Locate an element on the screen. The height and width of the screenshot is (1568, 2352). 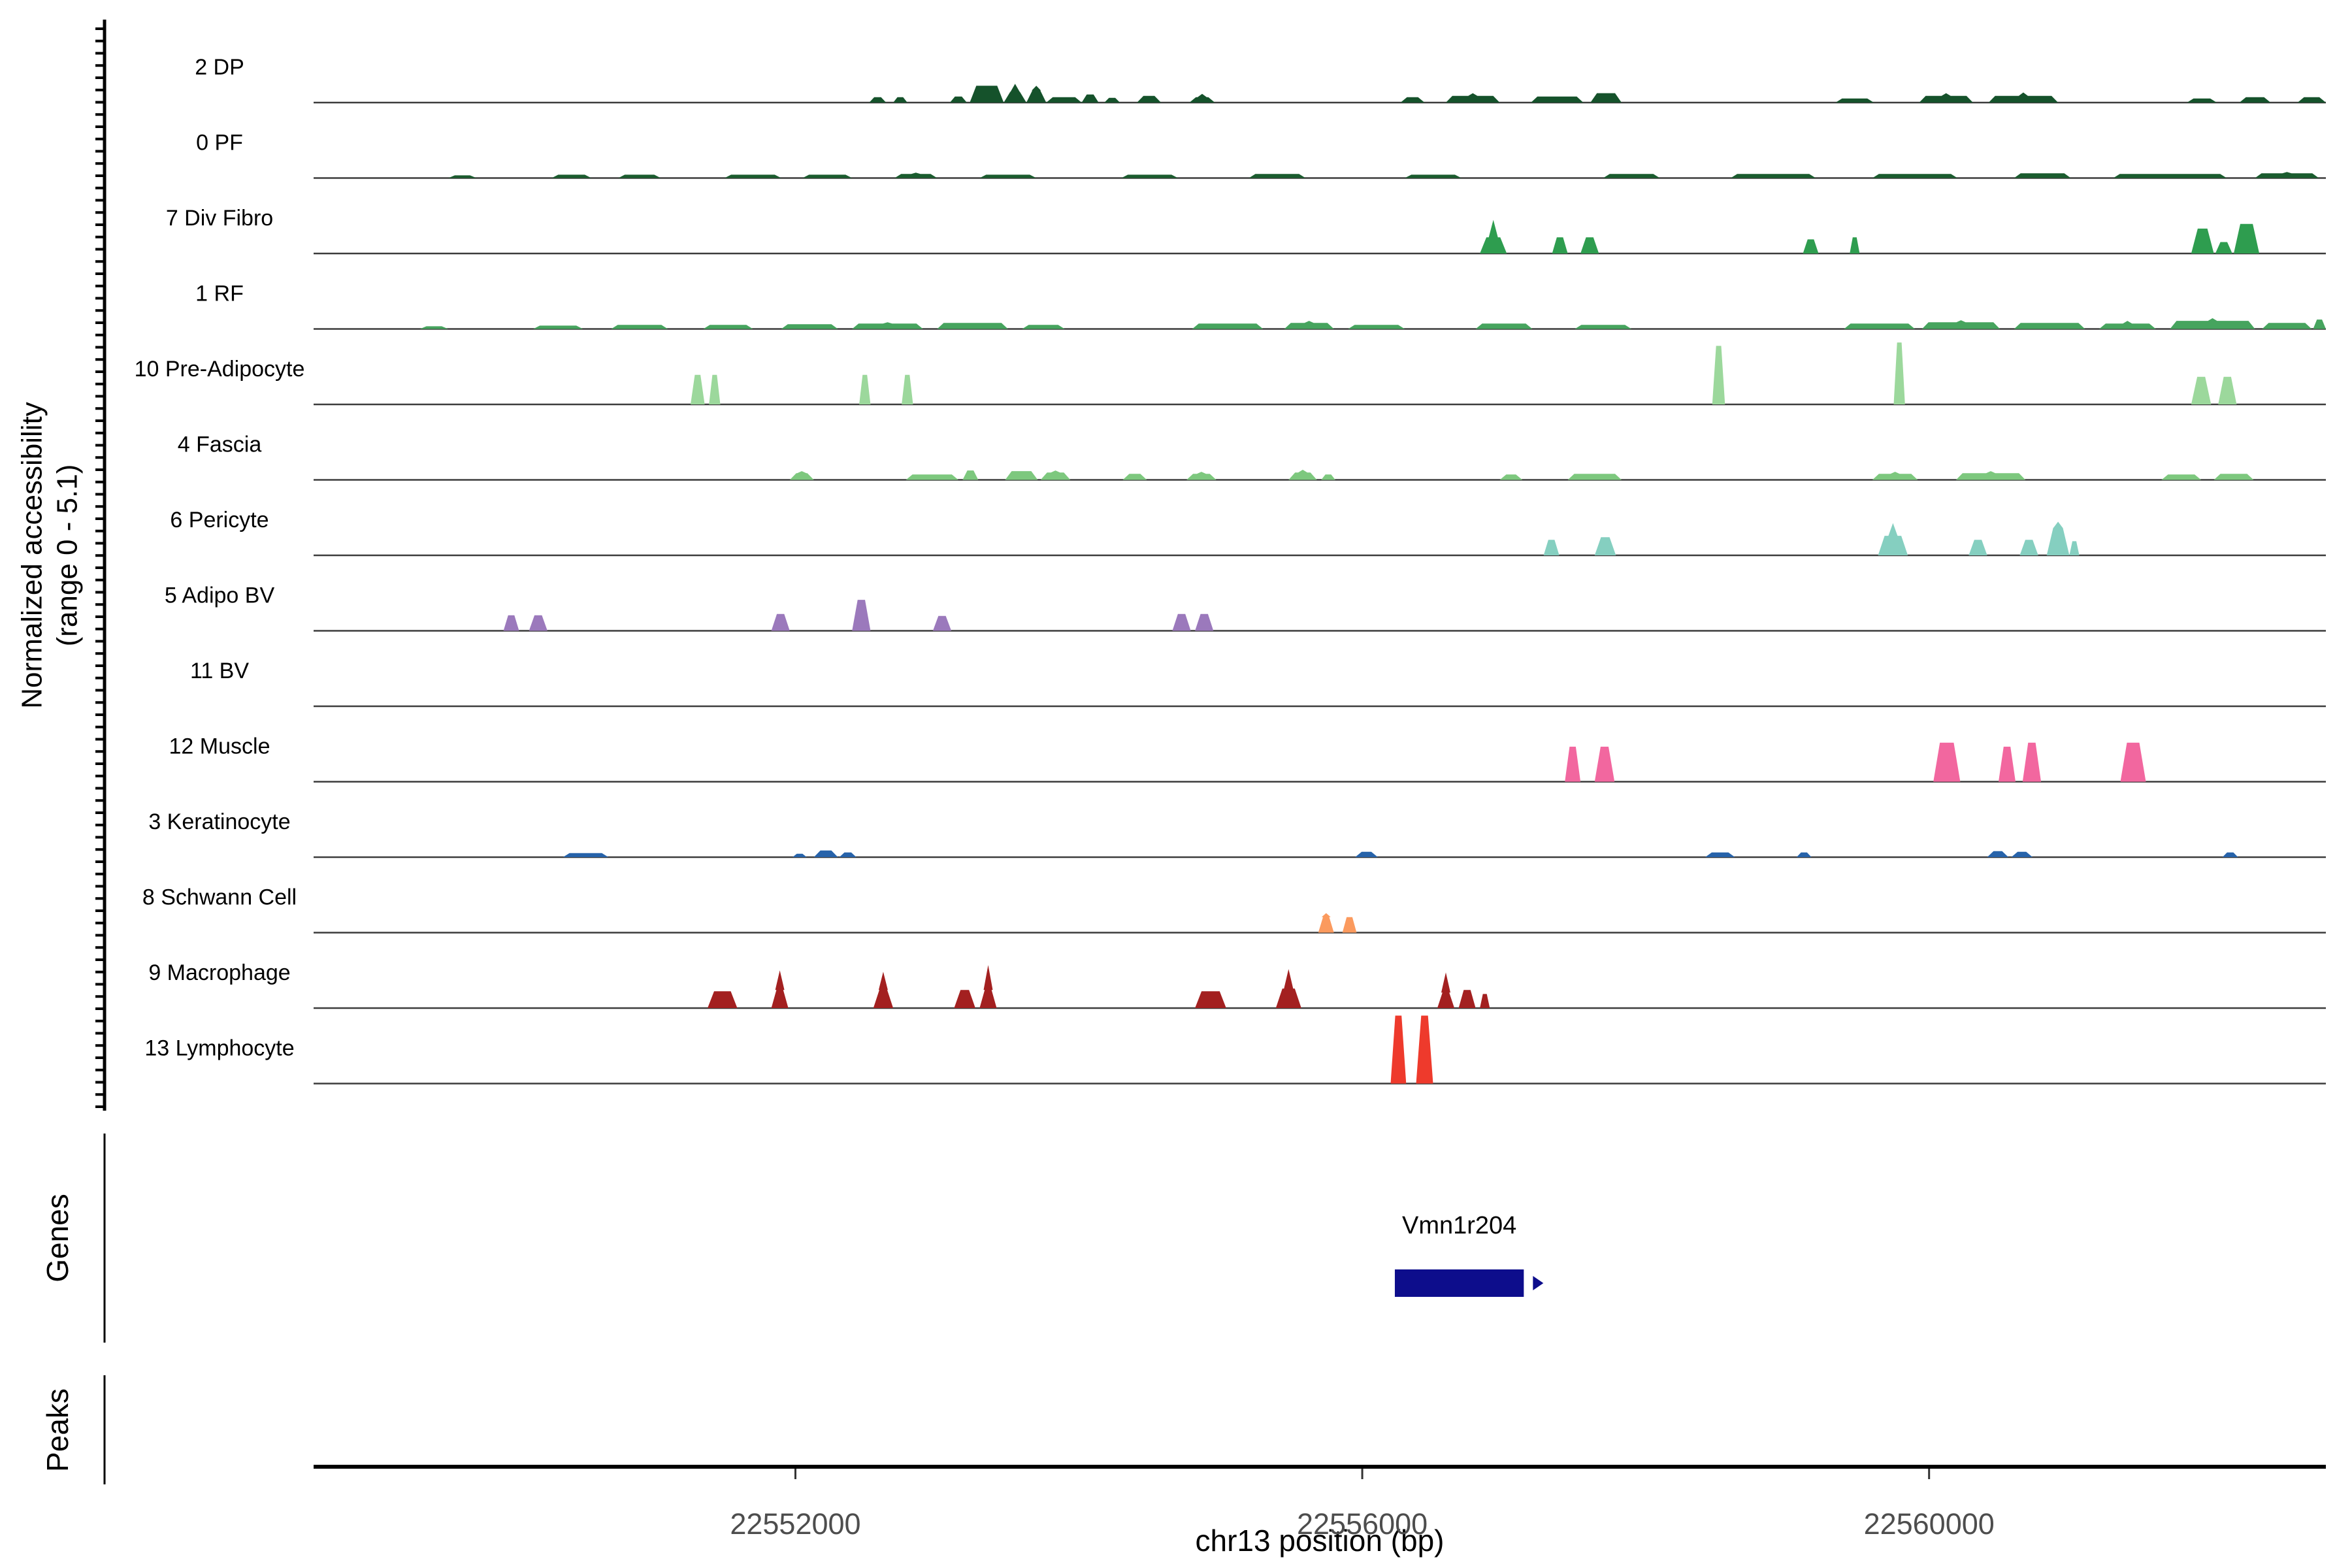
track-label: 10 Pre-Adipocyte is located at coordinates (220, 369).